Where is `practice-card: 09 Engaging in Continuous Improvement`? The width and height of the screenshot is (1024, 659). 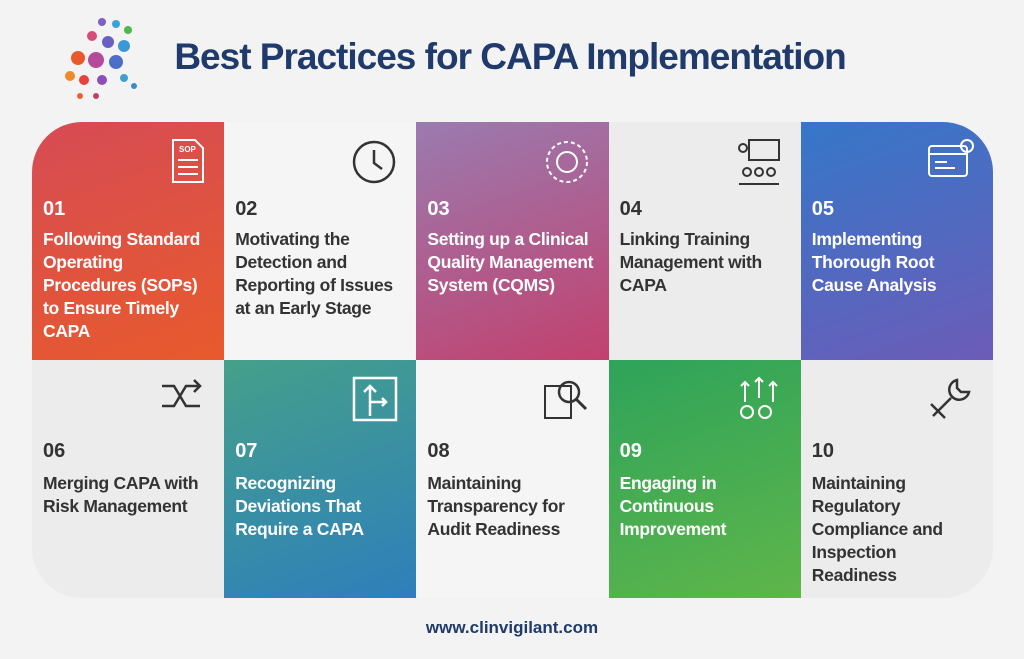
practice-card: 09 Engaging in Continuous Improvement is located at coordinates (704, 479).